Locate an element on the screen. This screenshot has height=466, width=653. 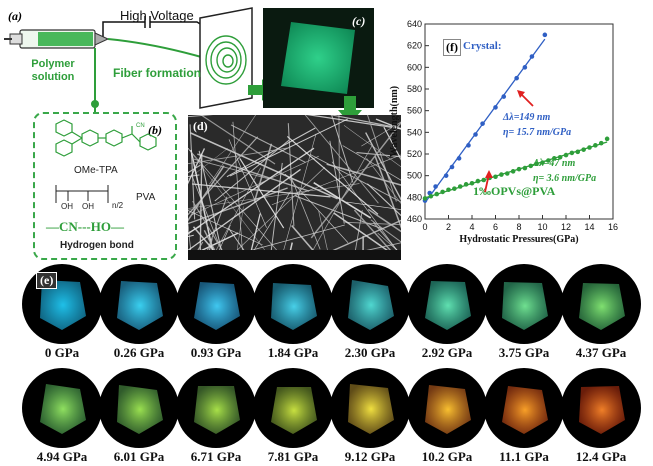
y-tick-label: 540 is located at coordinates (414, 132).